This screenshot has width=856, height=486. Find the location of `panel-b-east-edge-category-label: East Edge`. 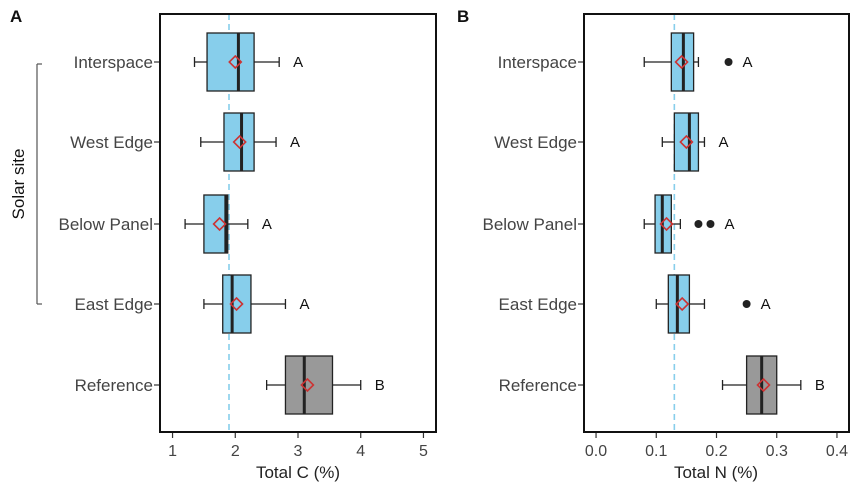

panel-b-east-edge-category-label: East Edge is located at coordinates (538, 304).